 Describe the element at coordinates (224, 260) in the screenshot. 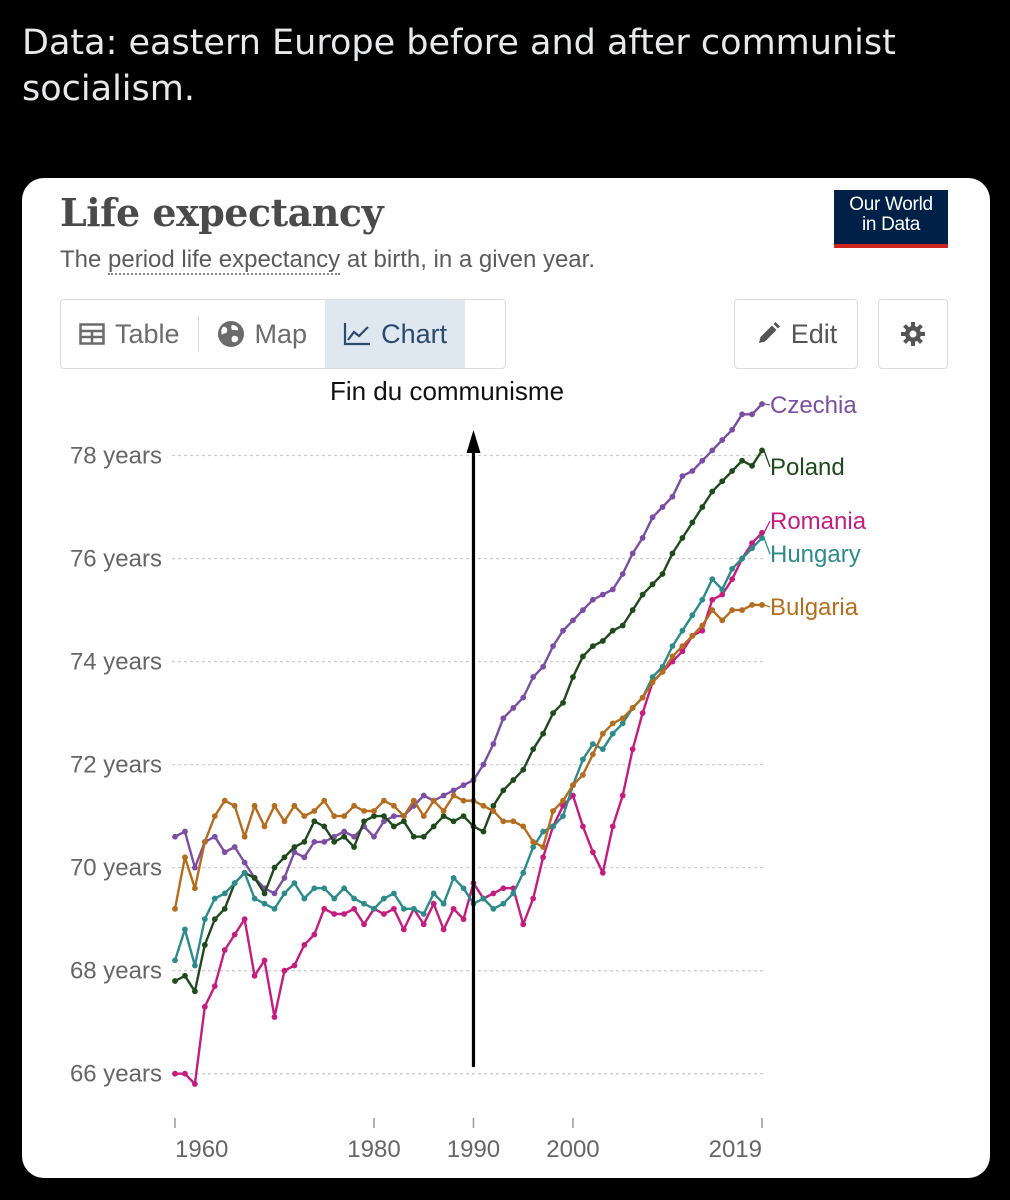

I see `subtitle-link: period life expectancy` at that location.